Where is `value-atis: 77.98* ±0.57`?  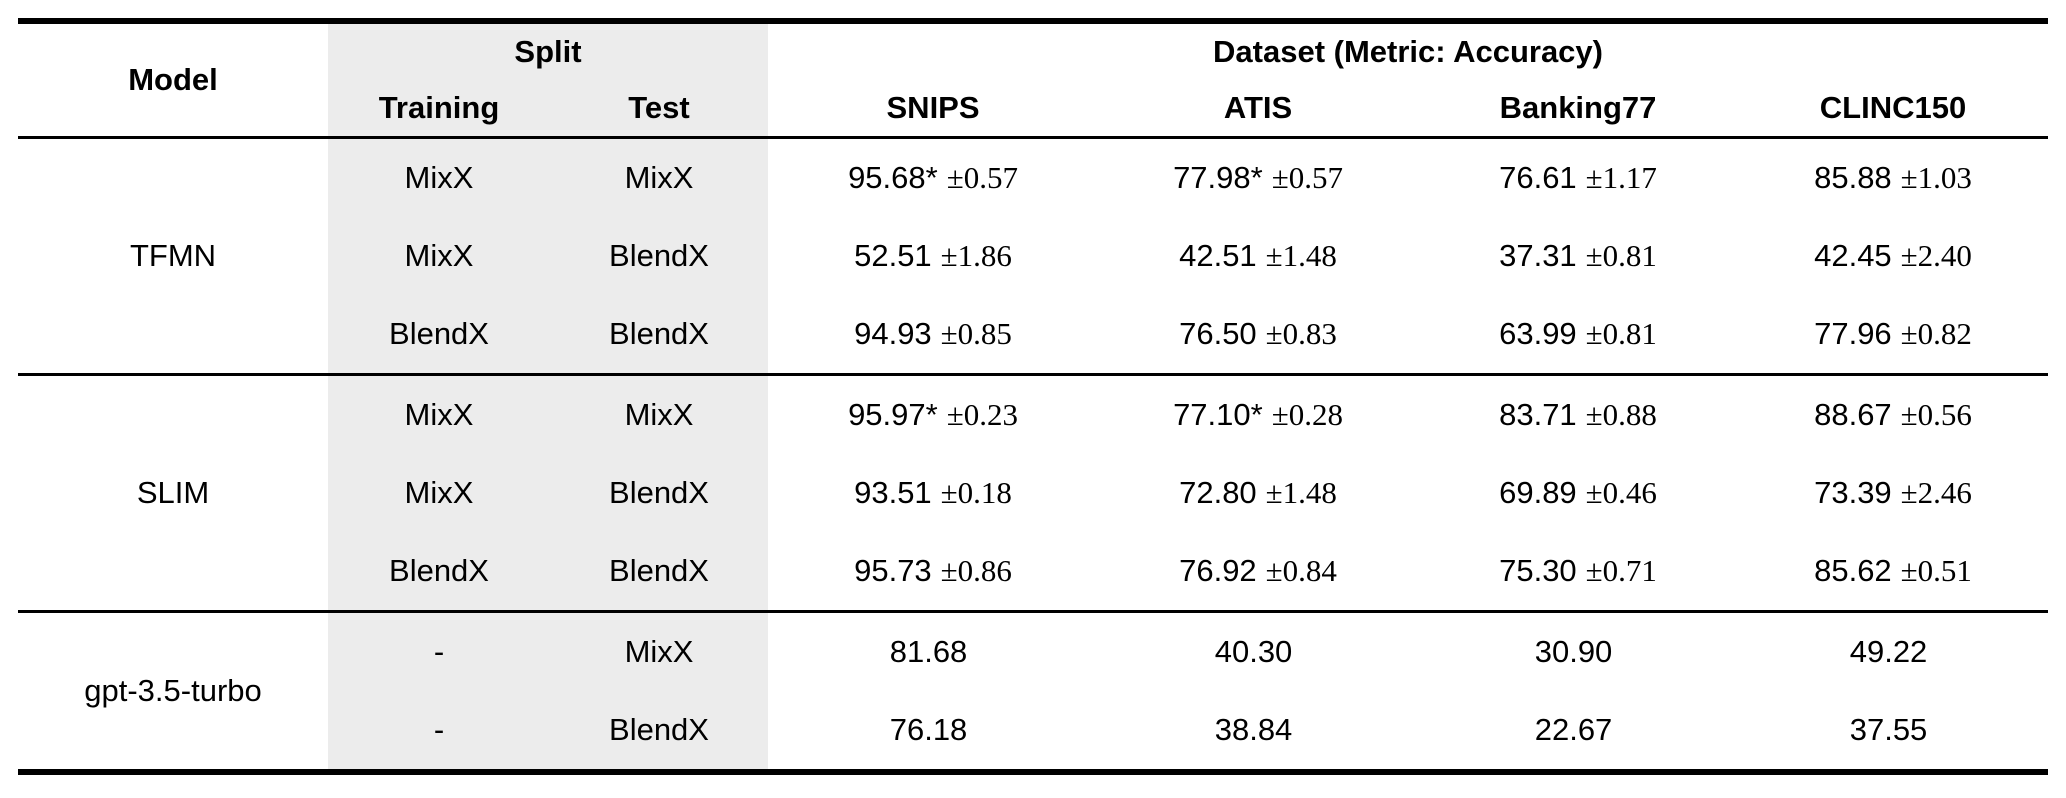
value-atis: 77.98* ±0.57 is located at coordinates (1258, 178).